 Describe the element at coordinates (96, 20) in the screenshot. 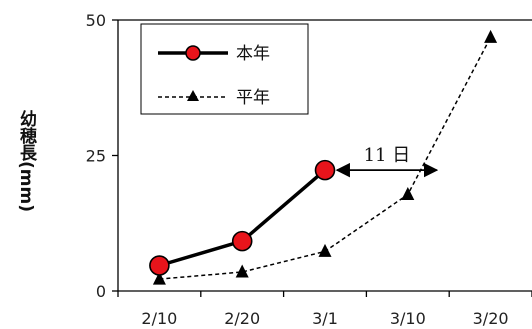

I see `y-tick-label: 50` at that location.